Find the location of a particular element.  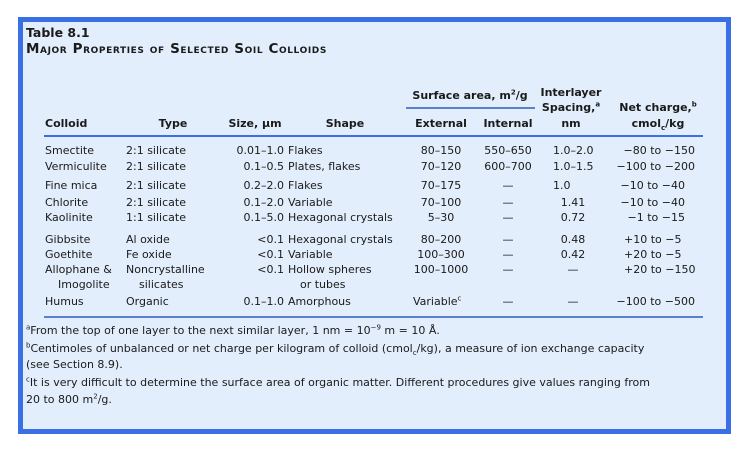

cell-spacing: 1.0–2.0 is located at coordinates (573, 150).